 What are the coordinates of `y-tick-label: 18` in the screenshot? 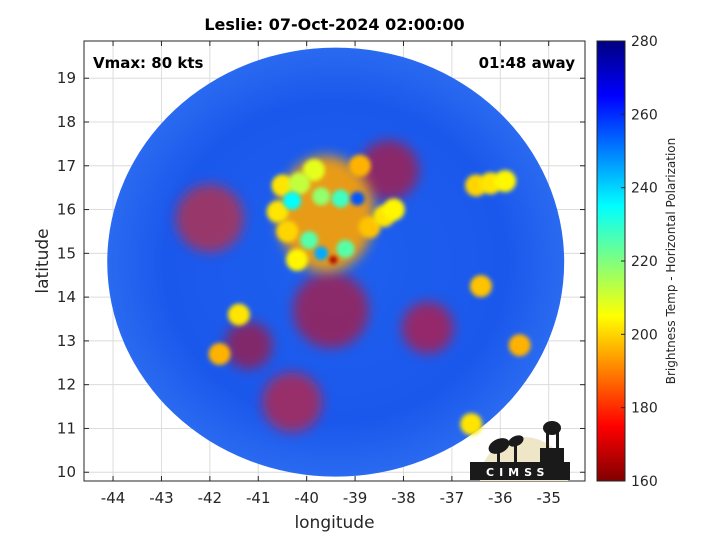 It's located at (66, 122).